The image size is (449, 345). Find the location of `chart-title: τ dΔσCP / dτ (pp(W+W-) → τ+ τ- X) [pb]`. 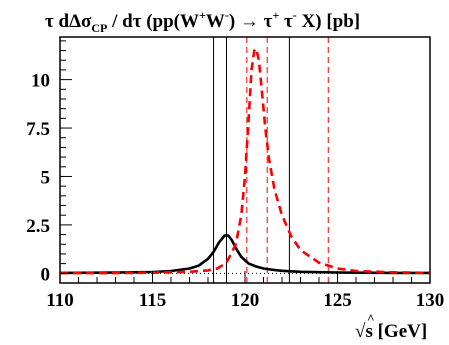

chart-title: τ dΔσCP / dτ (pp(W+W-) → τ+ τ- X) [pb] is located at coordinates (202, 21).